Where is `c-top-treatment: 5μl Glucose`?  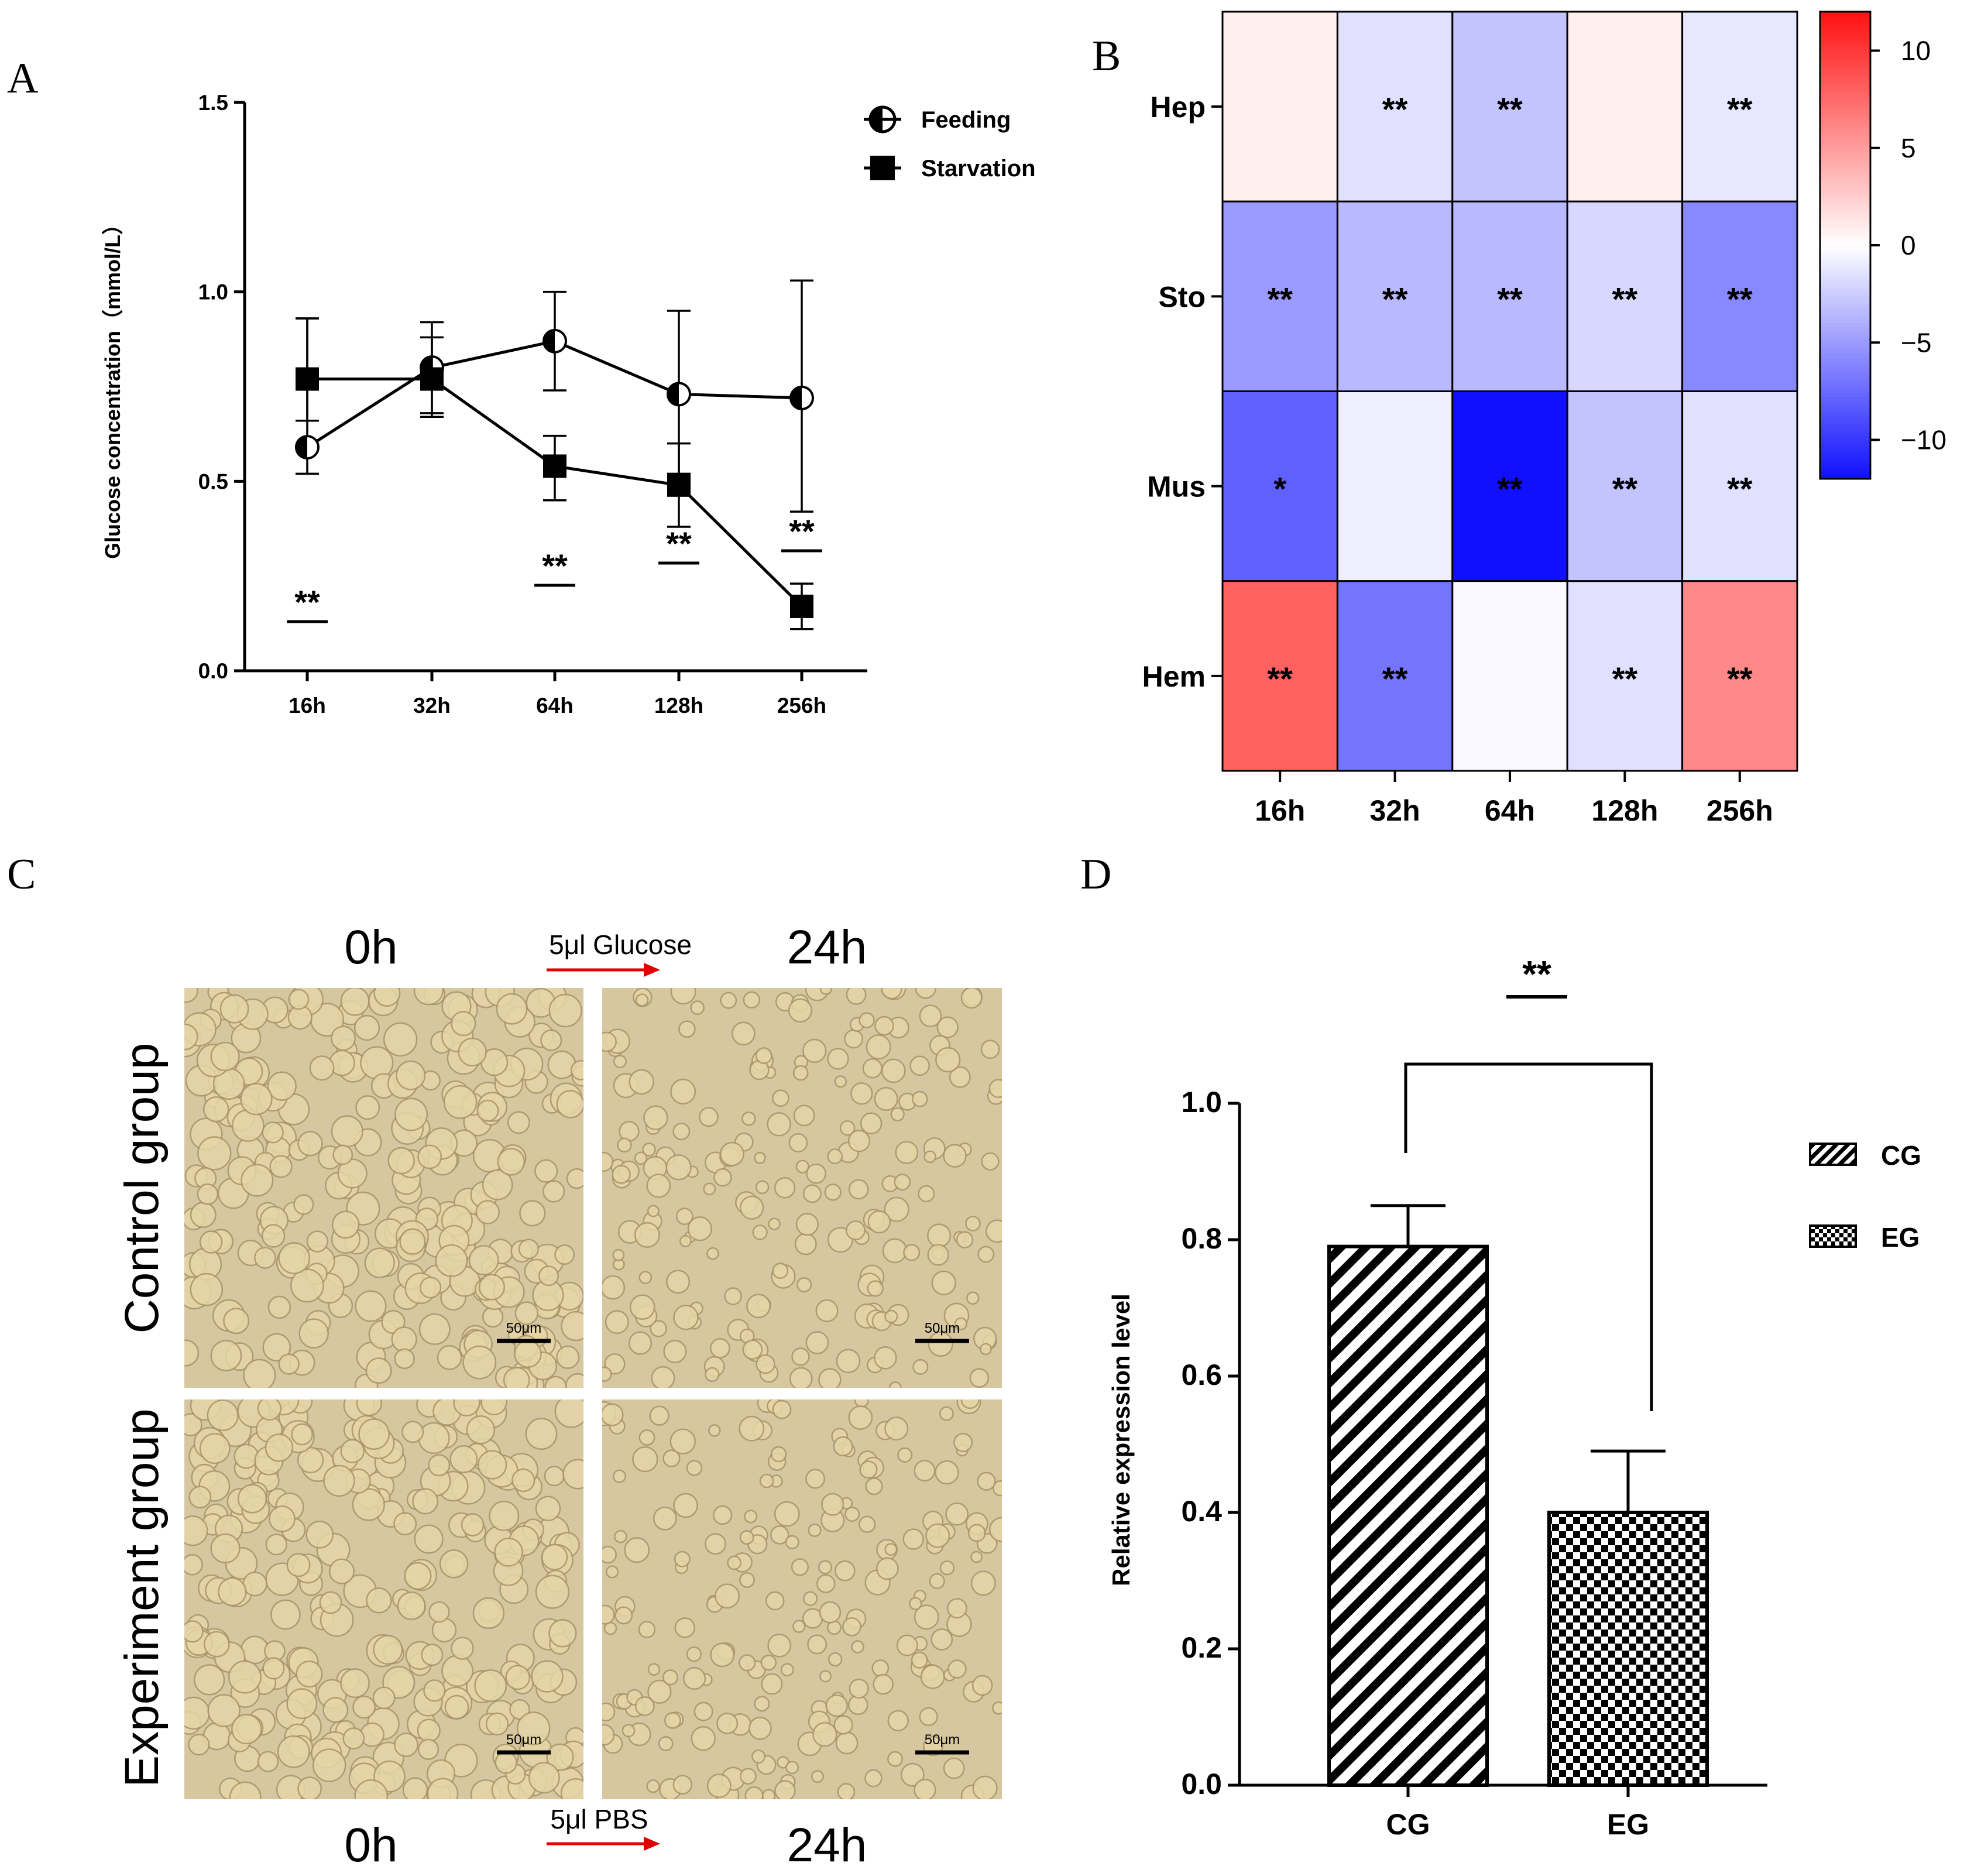 c-top-treatment: 5μl Glucose is located at coordinates (620, 945).